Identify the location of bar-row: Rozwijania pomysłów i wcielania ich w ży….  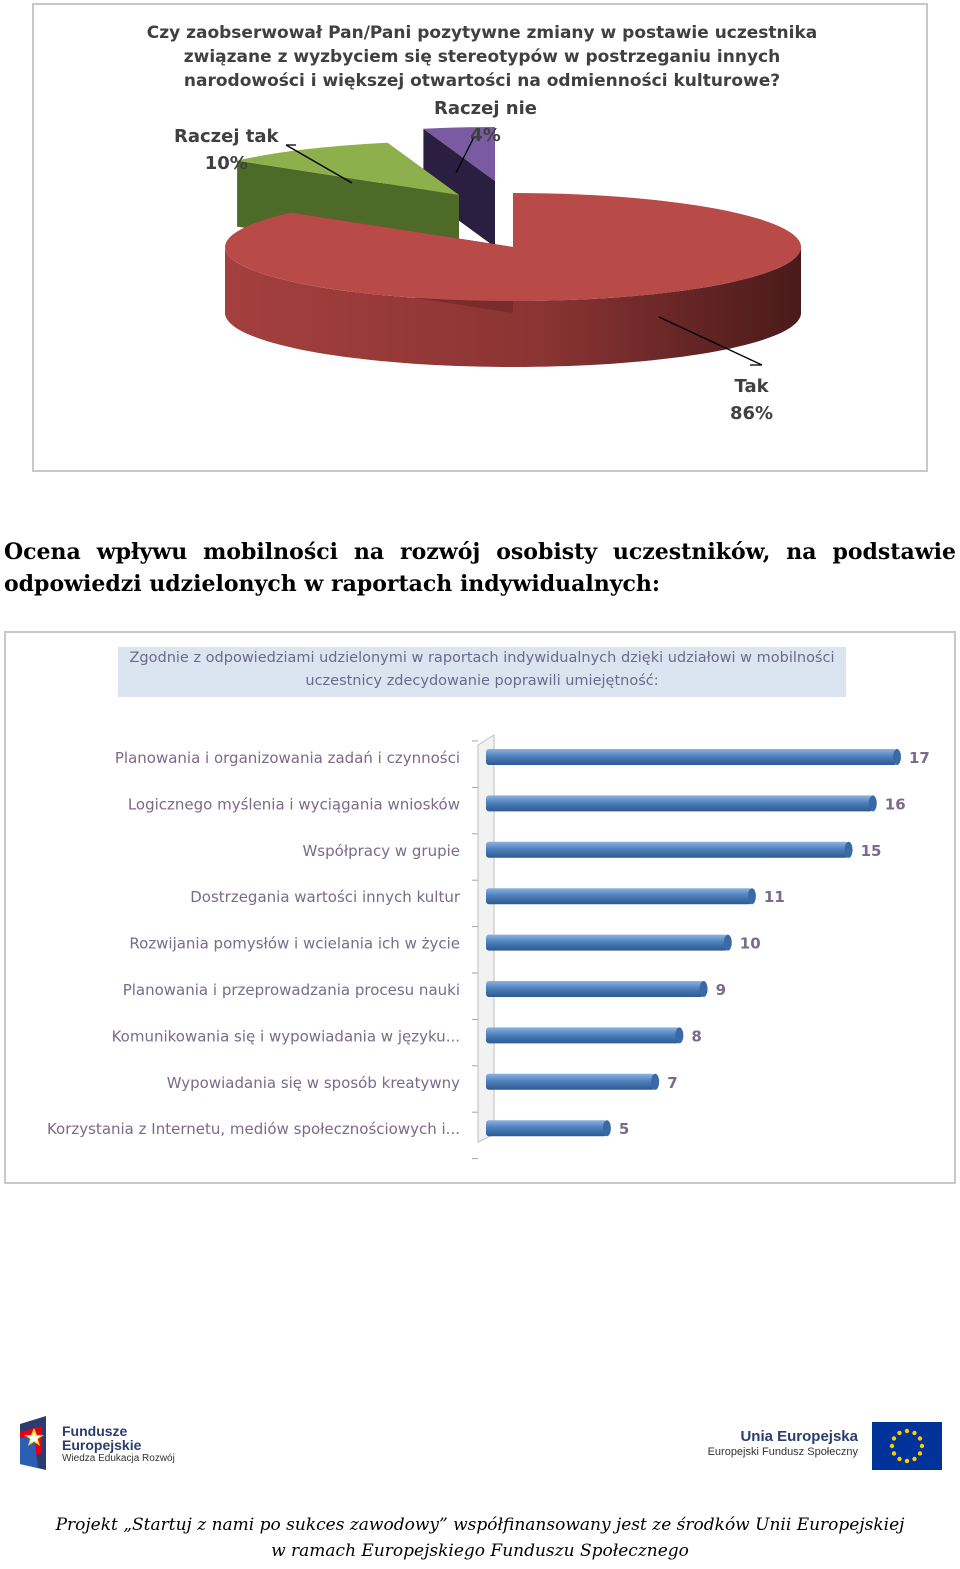
(445, 943).